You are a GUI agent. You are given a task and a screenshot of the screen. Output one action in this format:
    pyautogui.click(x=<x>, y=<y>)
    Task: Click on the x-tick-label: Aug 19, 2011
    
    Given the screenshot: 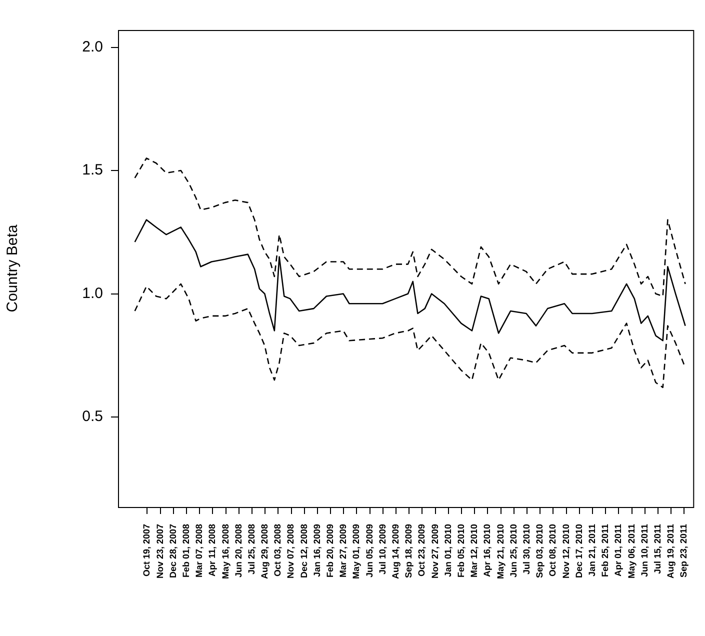 What is the action you would take?
    pyautogui.click(x=671, y=551)
    